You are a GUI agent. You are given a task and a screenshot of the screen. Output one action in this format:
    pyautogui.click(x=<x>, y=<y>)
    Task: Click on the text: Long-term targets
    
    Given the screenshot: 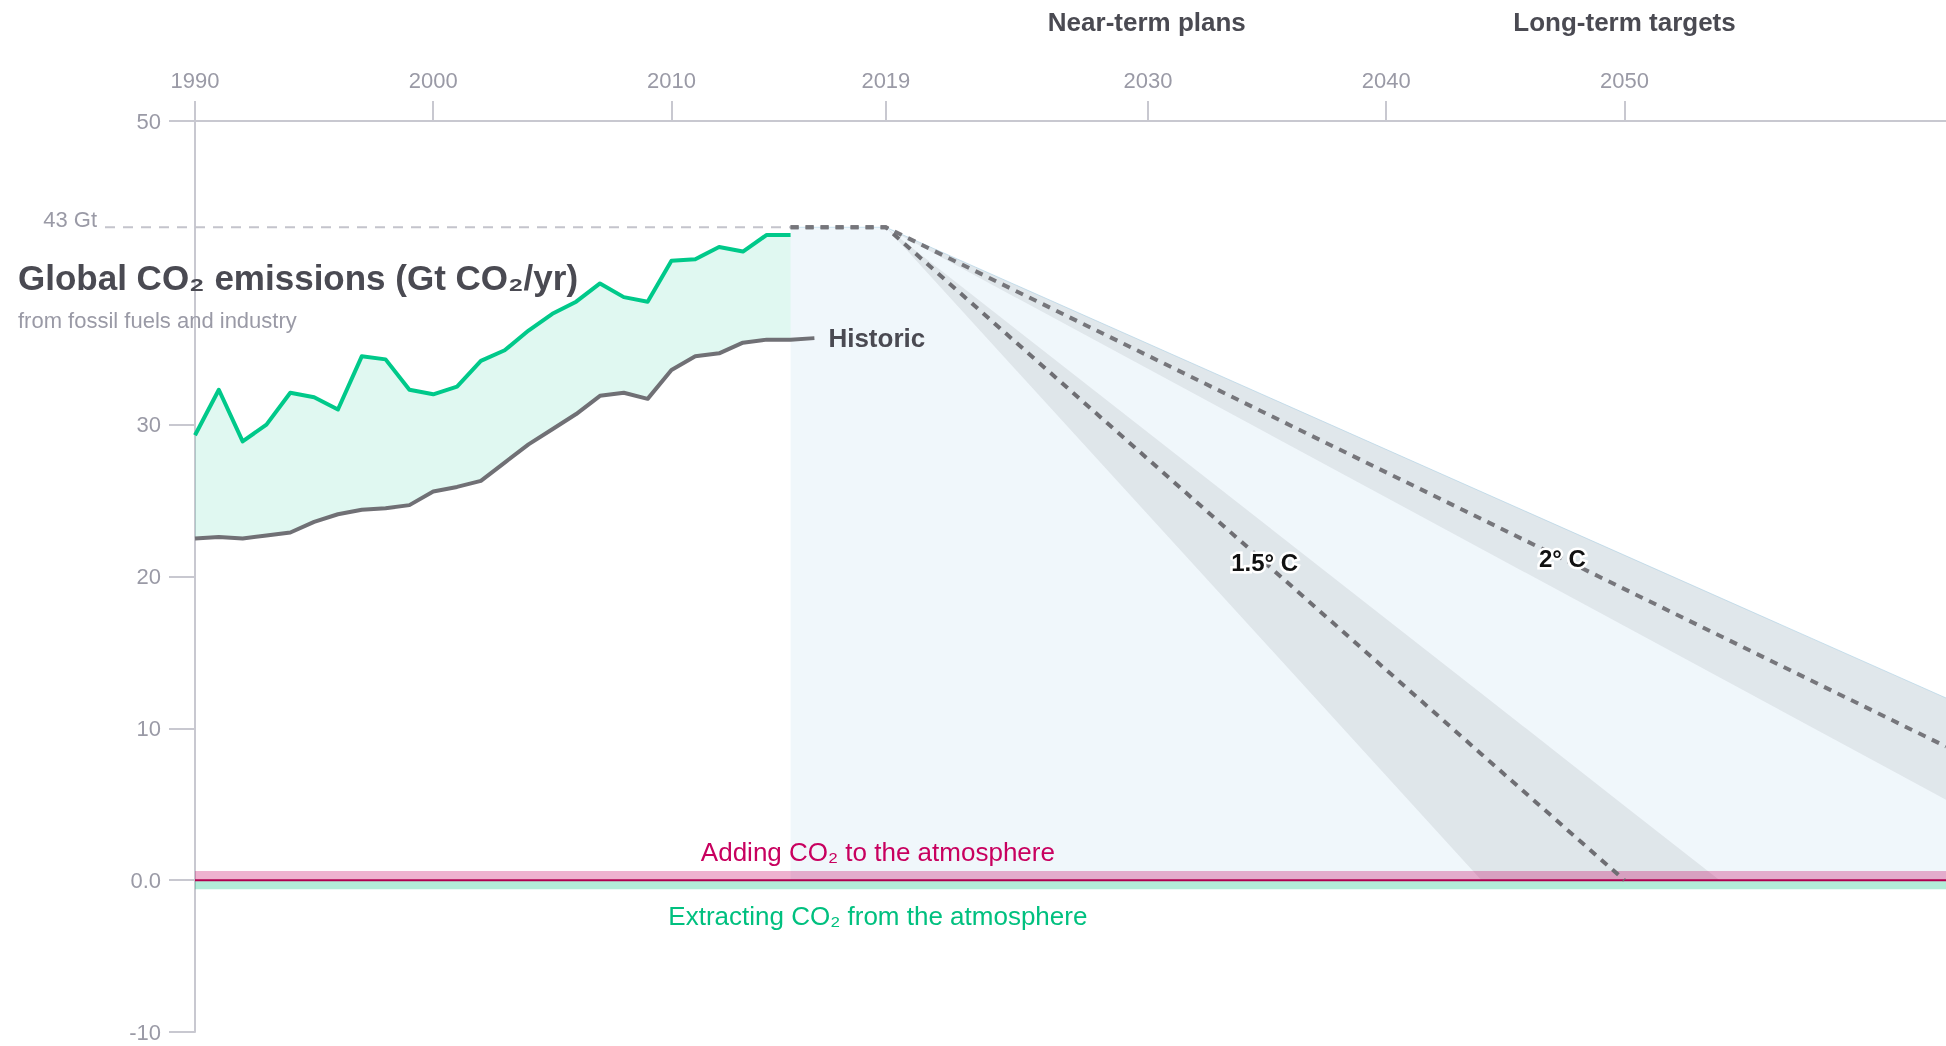 What is the action you would take?
    pyautogui.click(x=1624, y=22)
    